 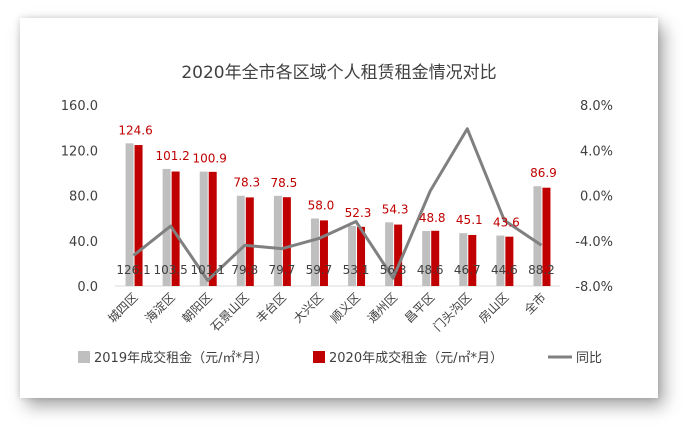 What do you see at coordinates (83, 242) in the screenshot?
I see `y-left-tick-label: 40.0` at bounding box center [83, 242].